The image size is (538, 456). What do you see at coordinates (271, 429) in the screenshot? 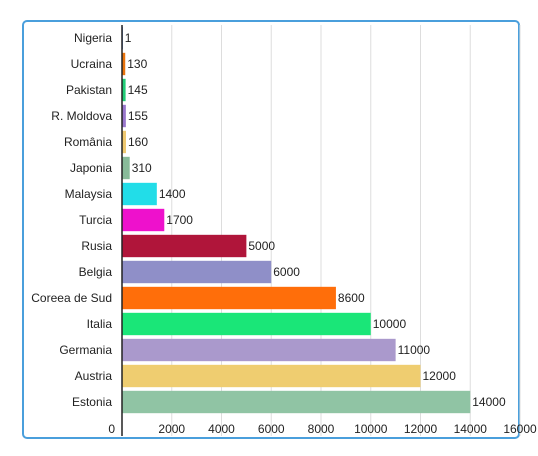
I see `x-tick-label-6000: 6000` at bounding box center [271, 429].